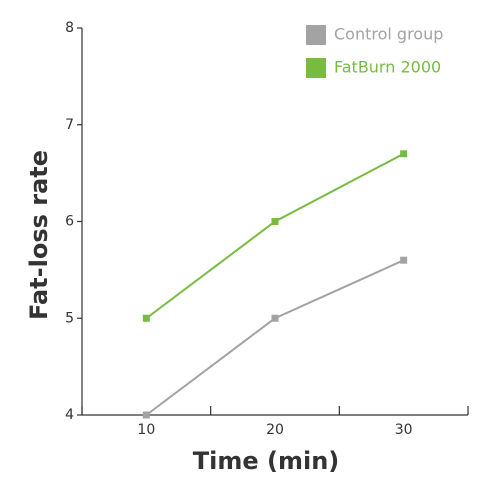 This screenshot has width=500, height=500. Describe the element at coordinates (39, 235) in the screenshot. I see `y-axis-label: Fat-loss rate` at that location.